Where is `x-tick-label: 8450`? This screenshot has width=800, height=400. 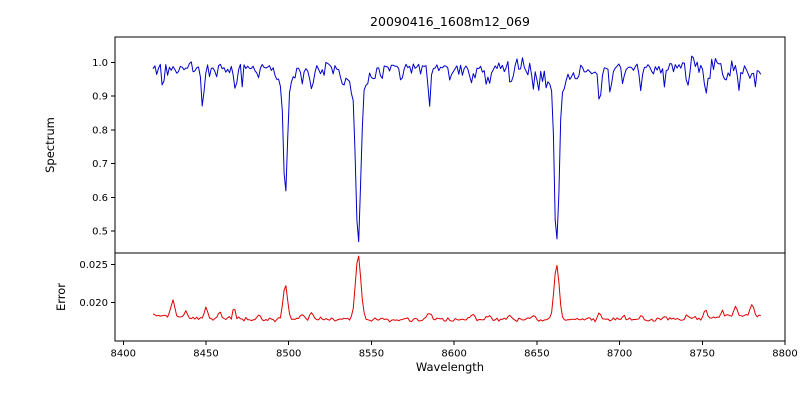
x-tick-label: 8450 is located at coordinates (205, 354).